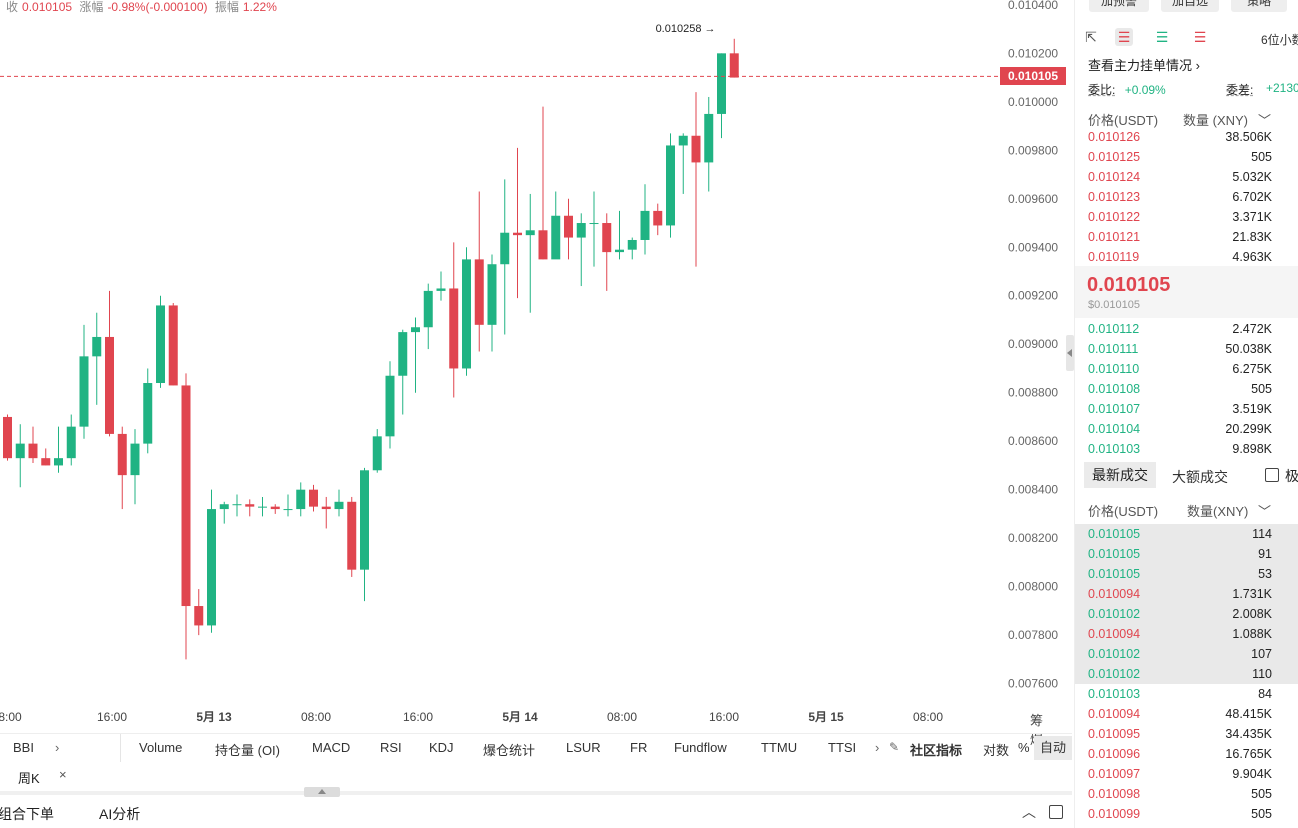 This screenshot has width=1298, height=828. Describe the element at coordinates (1091, 37) in the screenshot. I see `export-icon: ⇱` at that location.